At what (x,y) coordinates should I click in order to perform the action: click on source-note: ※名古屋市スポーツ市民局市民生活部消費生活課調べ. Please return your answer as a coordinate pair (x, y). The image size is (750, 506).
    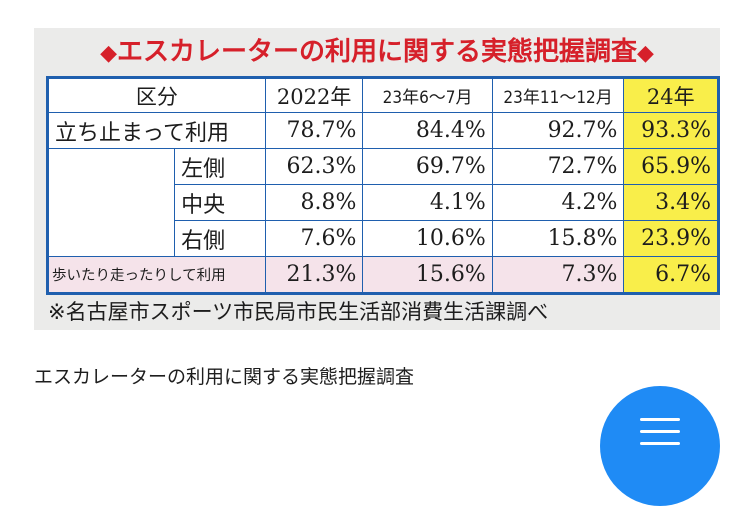
    Looking at the image, I should click on (298, 312).